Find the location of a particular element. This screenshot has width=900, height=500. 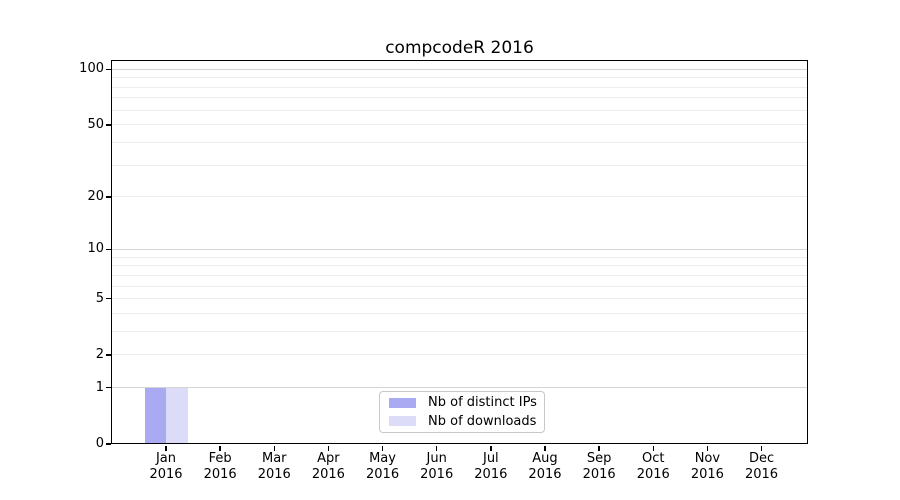

bar-nb-of-distinct-ips-jan is located at coordinates (155, 415).